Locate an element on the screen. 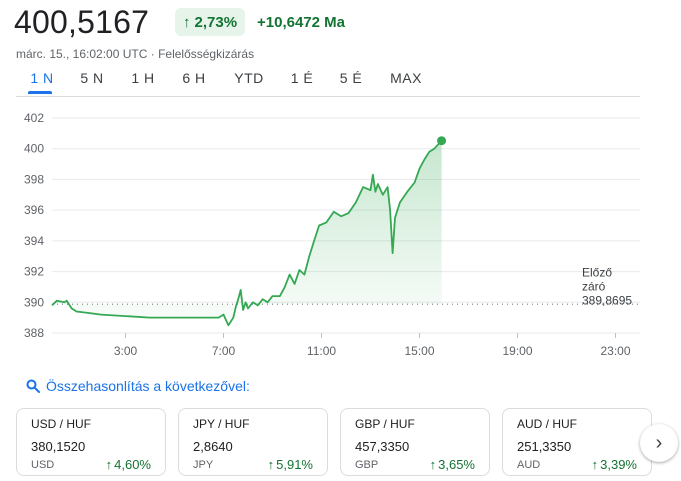  card-change: ↑ 3,65% is located at coordinates (452, 464).